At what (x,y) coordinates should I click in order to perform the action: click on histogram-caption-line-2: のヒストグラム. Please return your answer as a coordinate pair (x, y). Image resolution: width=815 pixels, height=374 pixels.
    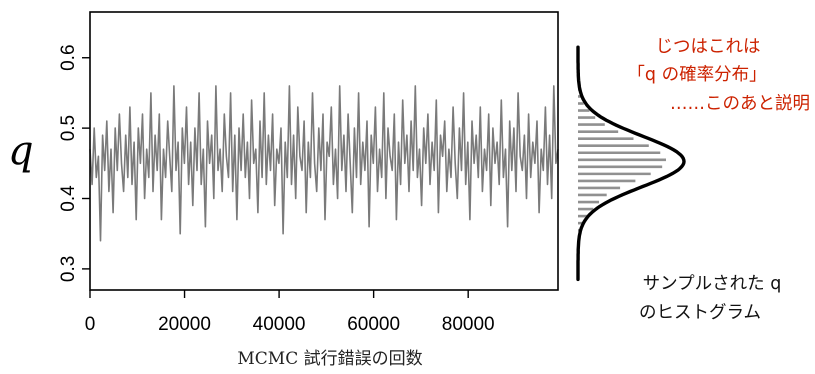
    Looking at the image, I should click on (700, 313).